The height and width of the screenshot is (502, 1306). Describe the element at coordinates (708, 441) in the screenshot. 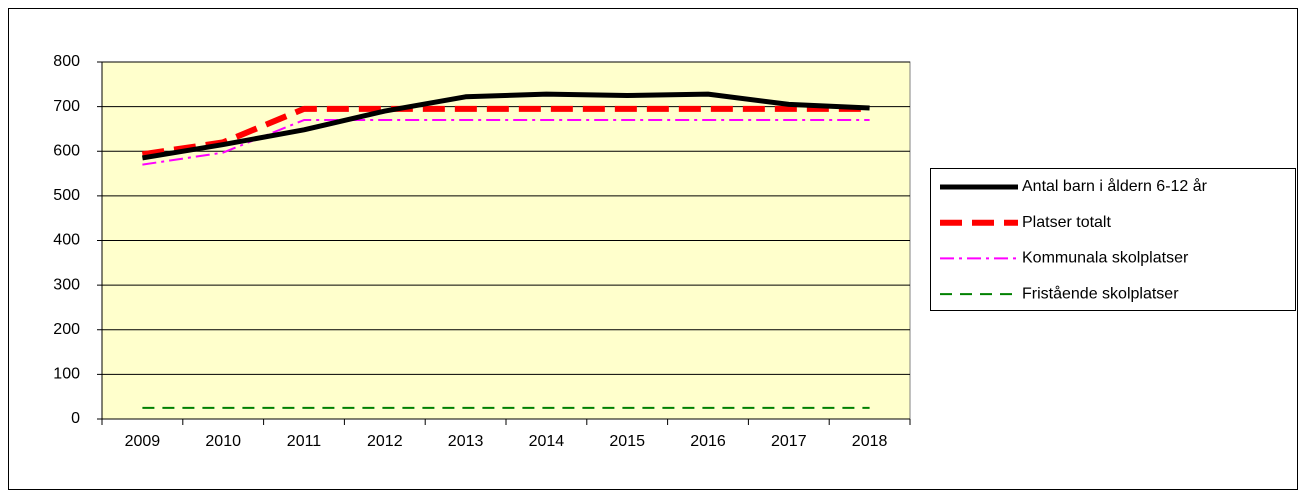

I see `x-tick-label: 2016` at that location.